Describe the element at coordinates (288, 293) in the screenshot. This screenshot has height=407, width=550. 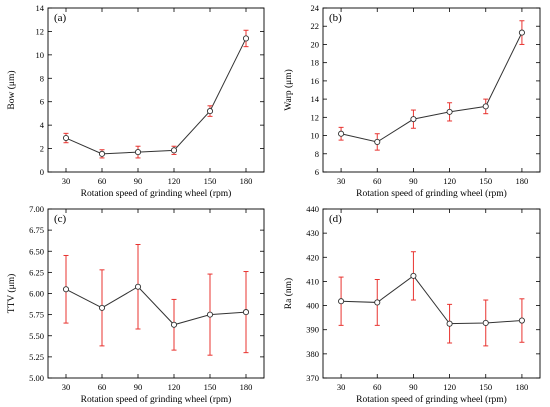
I see `y-axis-title: Ra (nm)` at that location.